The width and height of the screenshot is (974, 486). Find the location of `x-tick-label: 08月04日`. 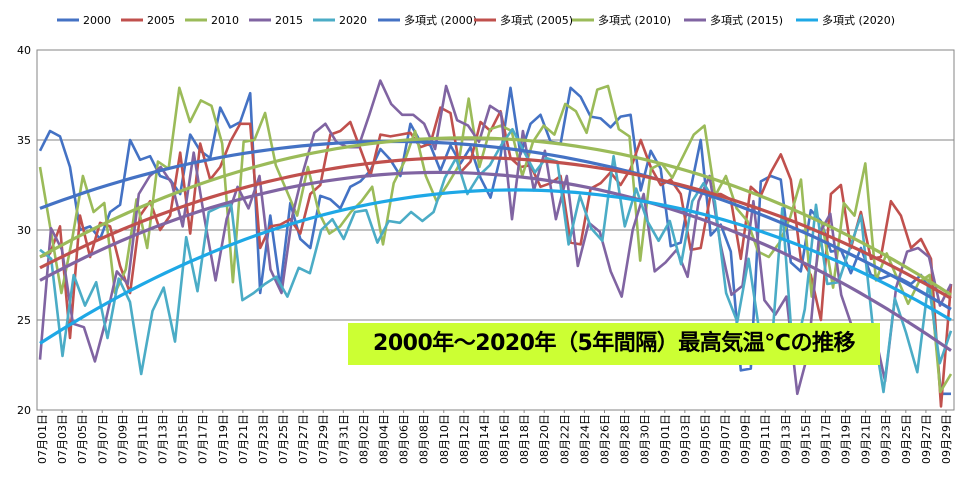

x-tick-label: 08月04日 is located at coordinates (384, 439).